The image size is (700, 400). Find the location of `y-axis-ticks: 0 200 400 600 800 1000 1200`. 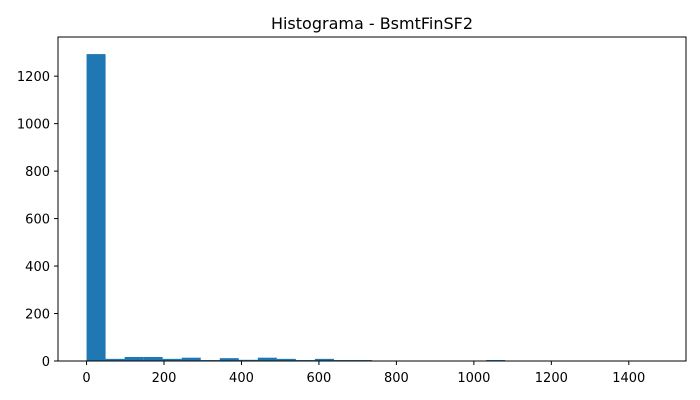

y-axis-ticks: 0 200 400 600 800 1000 1200 is located at coordinates (37, 220).